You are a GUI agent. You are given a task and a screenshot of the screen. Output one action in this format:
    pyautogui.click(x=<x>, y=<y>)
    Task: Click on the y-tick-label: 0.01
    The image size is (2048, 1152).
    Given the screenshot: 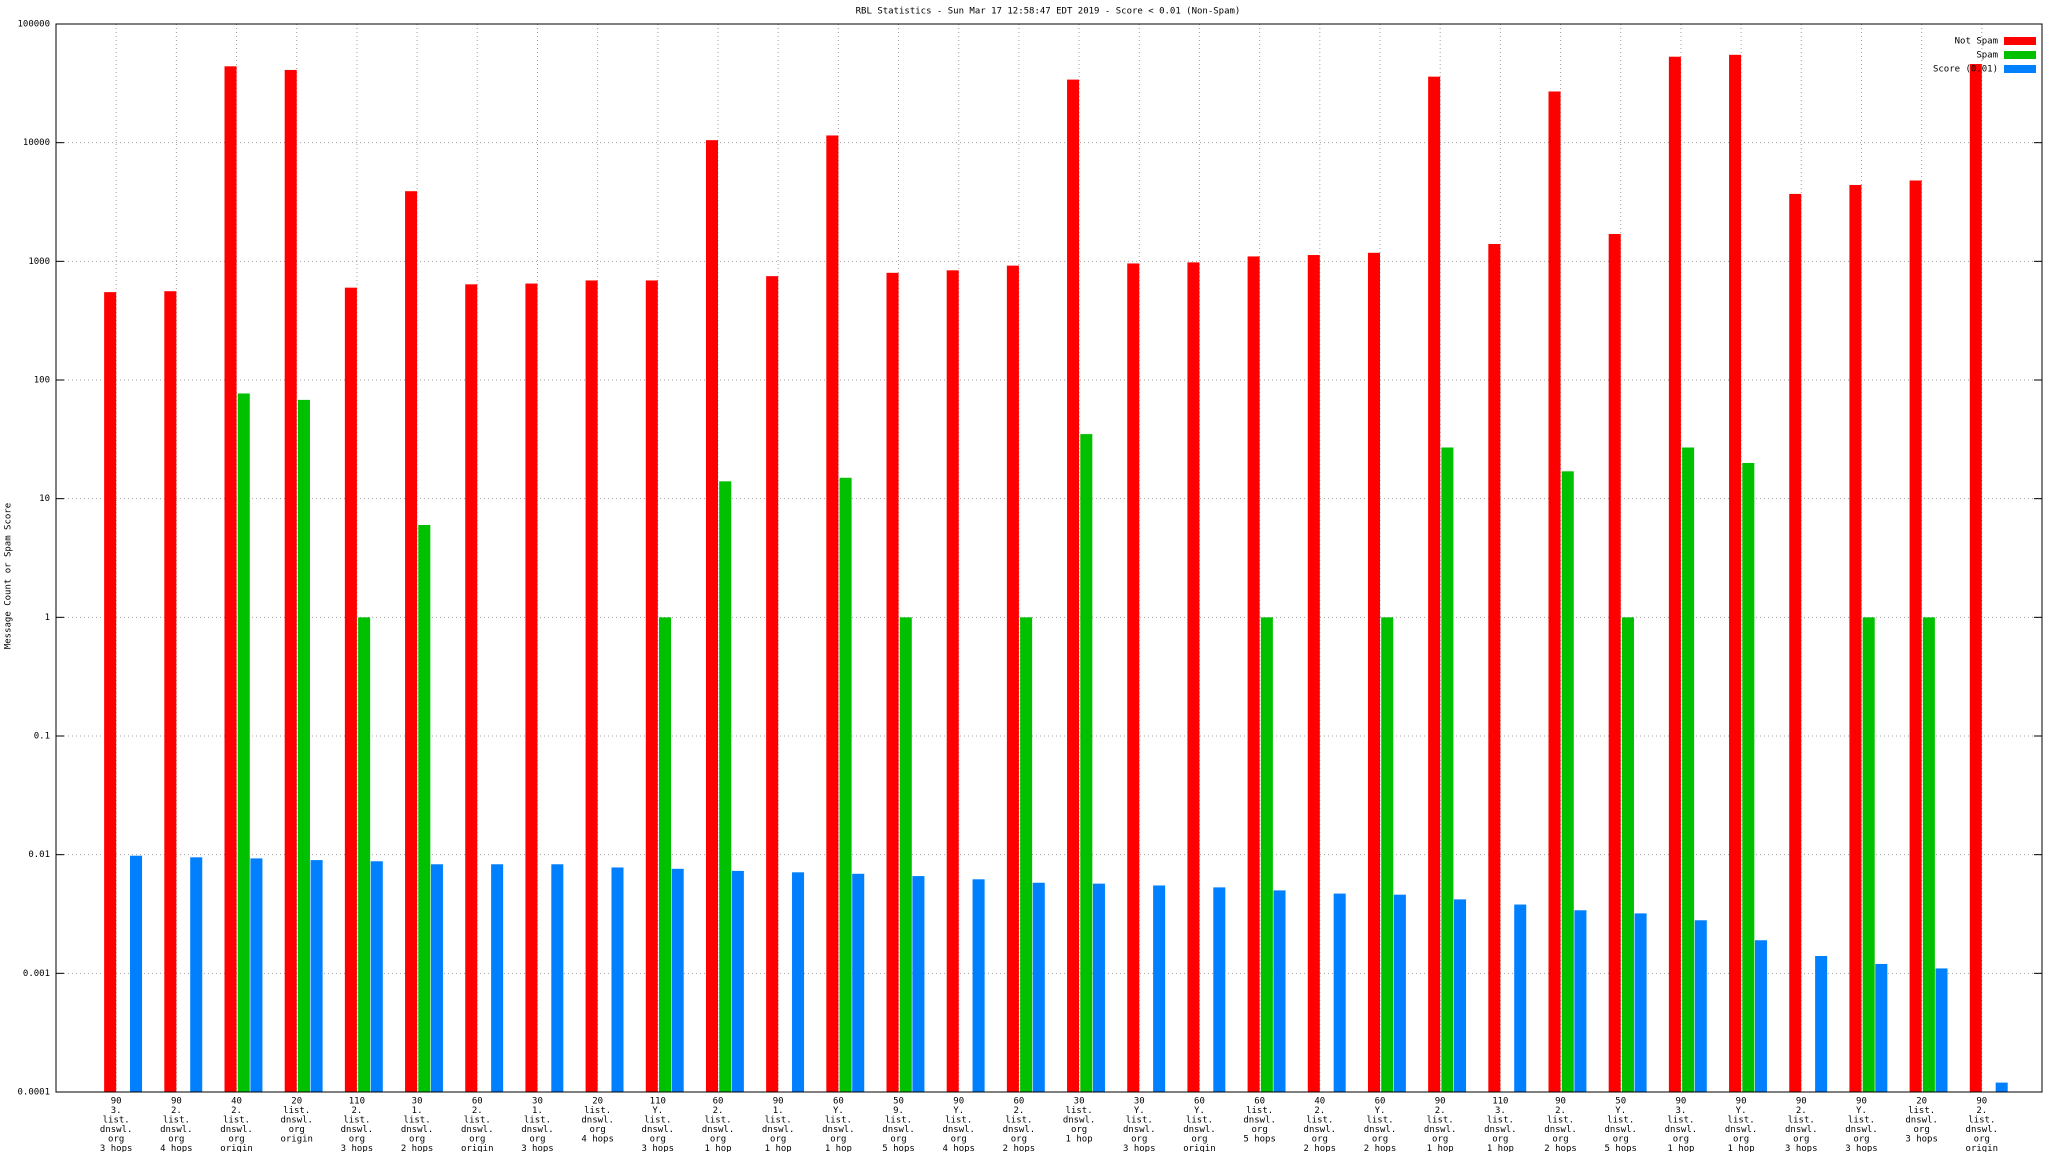 What is the action you would take?
    pyautogui.click(x=39, y=855)
    